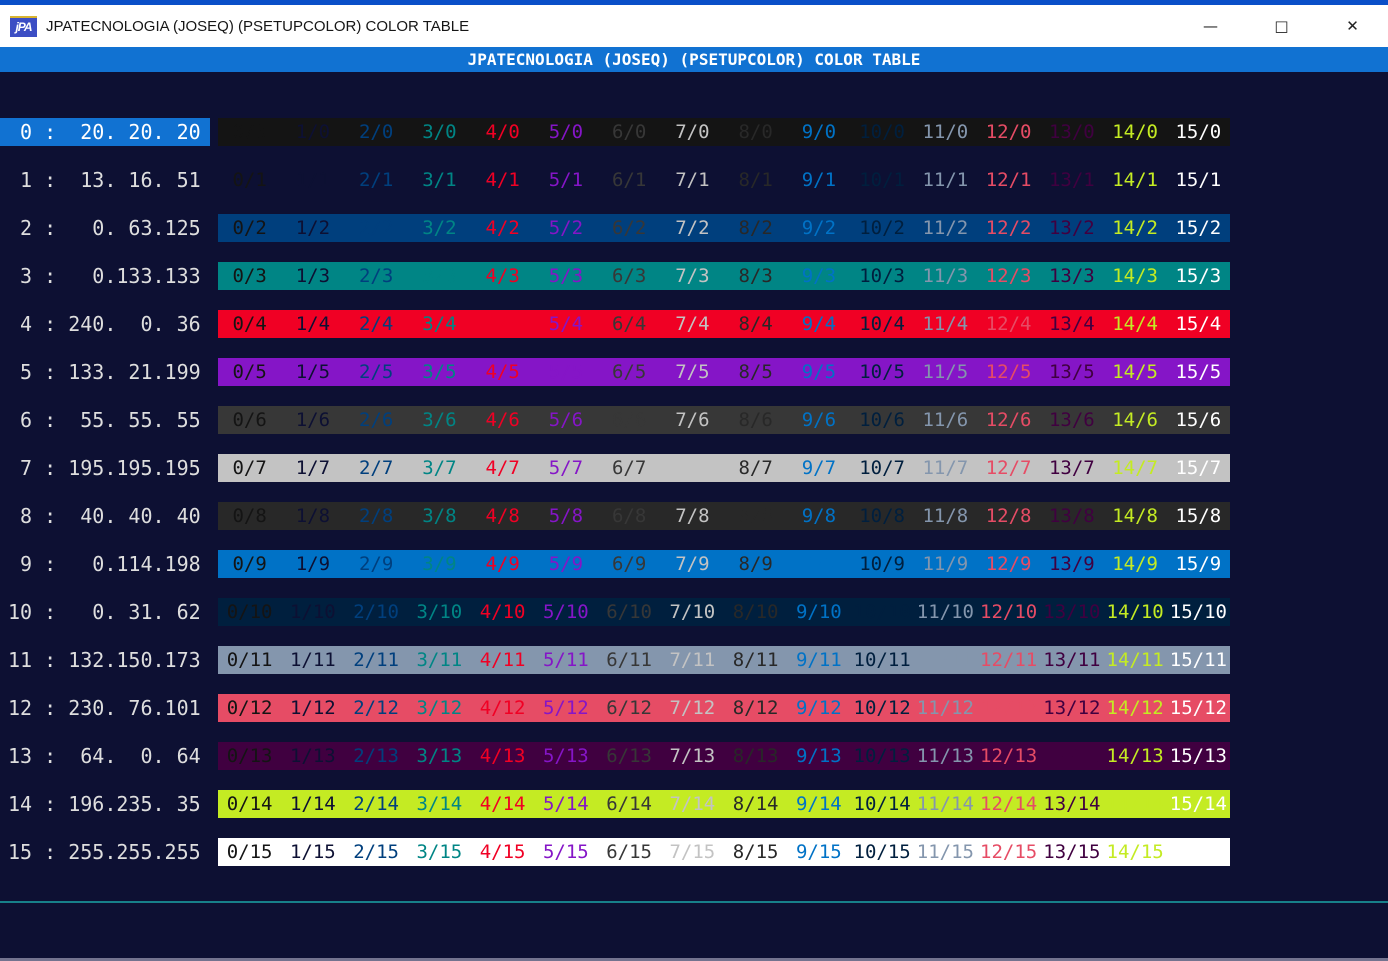 This screenshot has height=961, width=1388. I want to click on color-cell: 8/5, so click(755, 372).